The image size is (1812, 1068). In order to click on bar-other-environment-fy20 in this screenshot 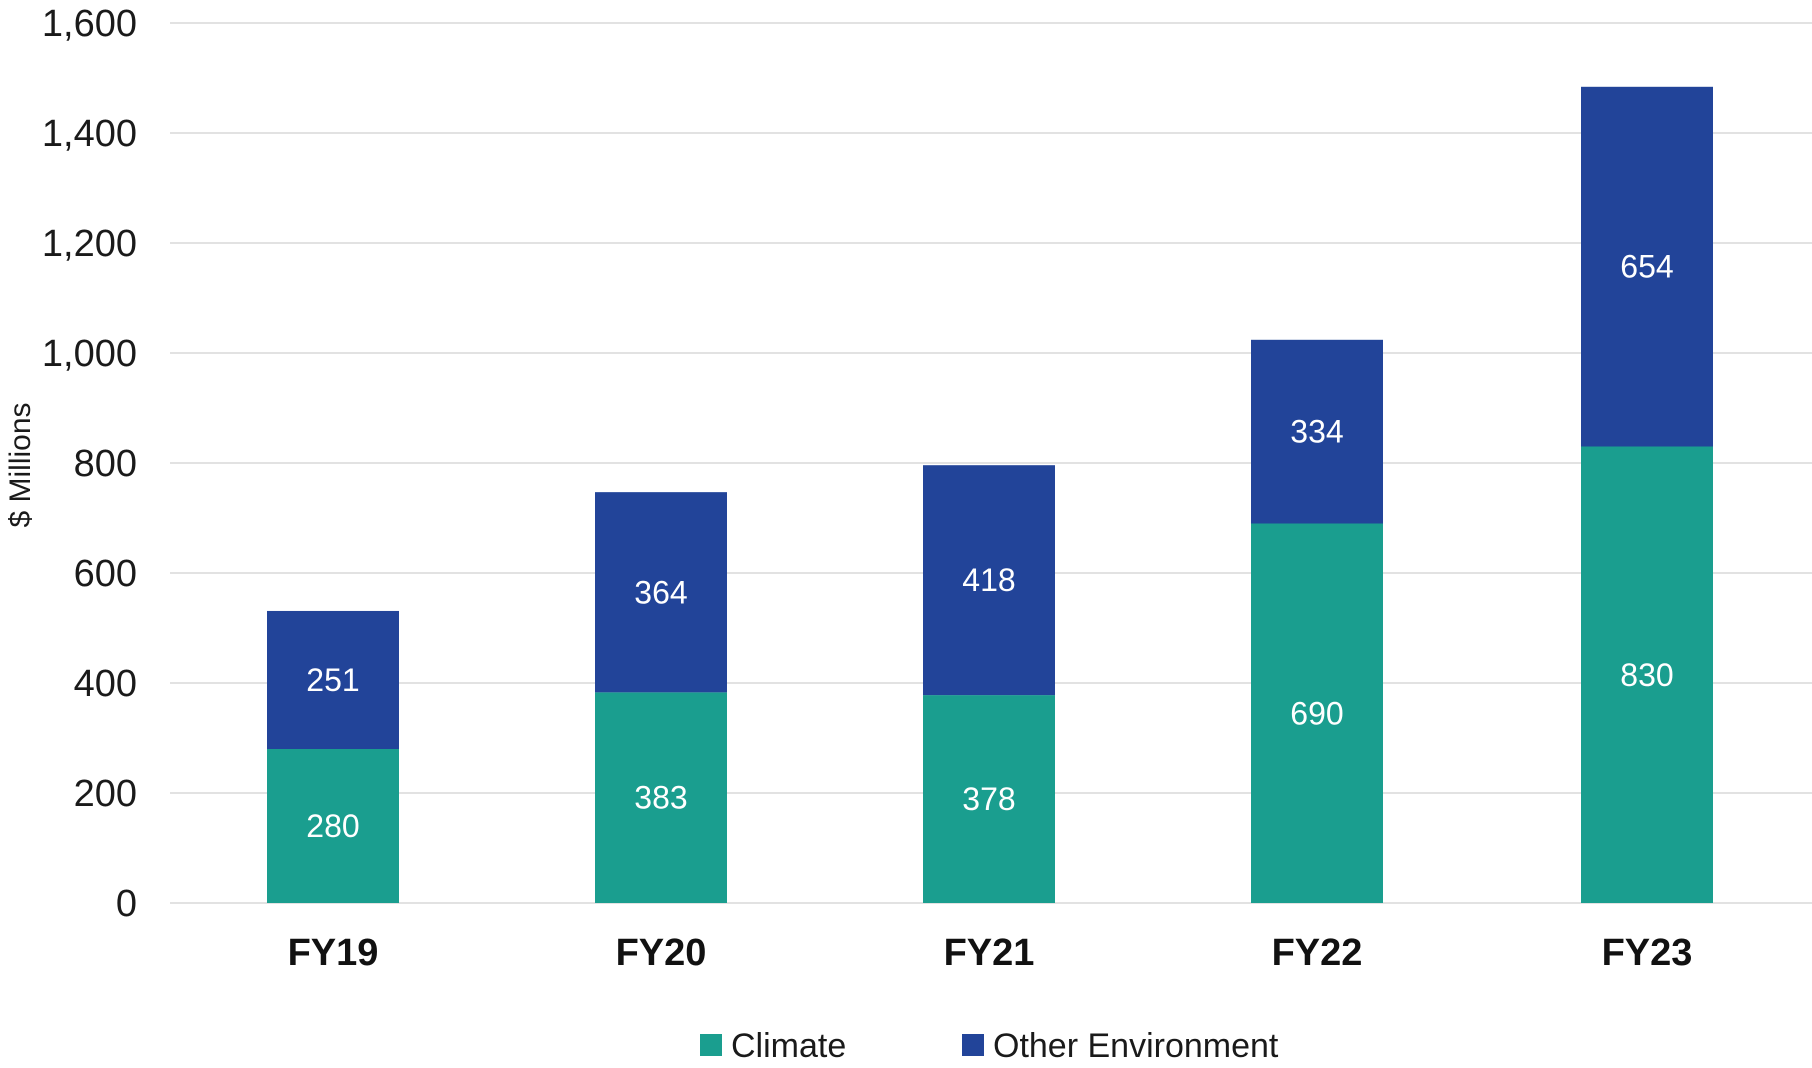, I will do `click(661, 592)`.